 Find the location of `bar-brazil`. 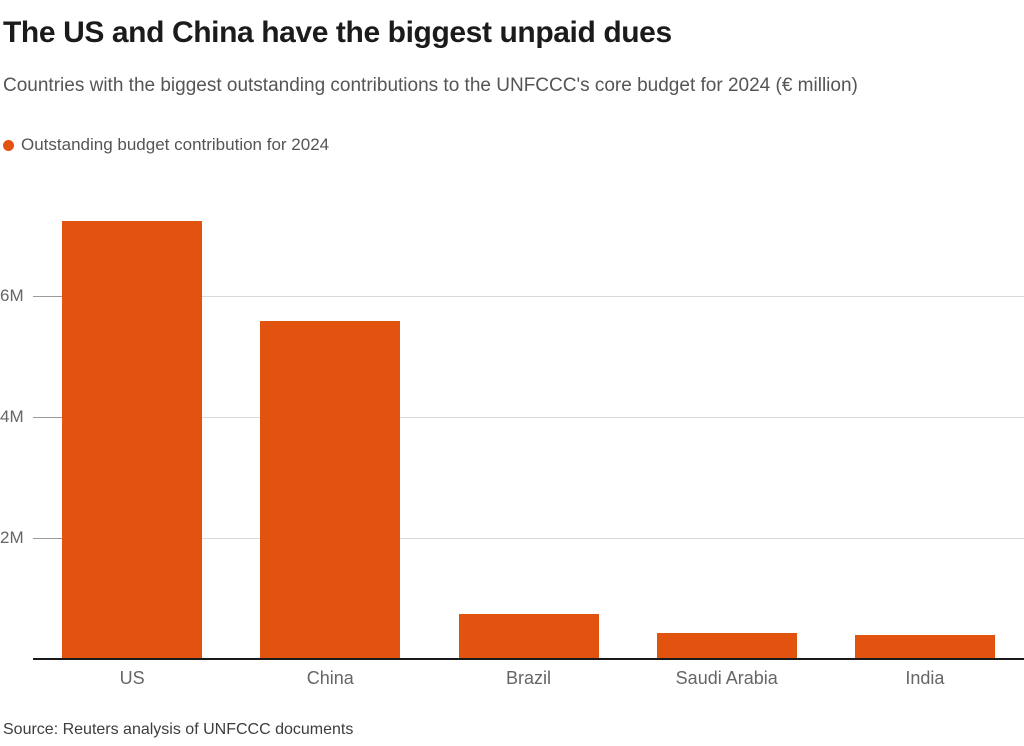

bar-brazil is located at coordinates (528, 636).